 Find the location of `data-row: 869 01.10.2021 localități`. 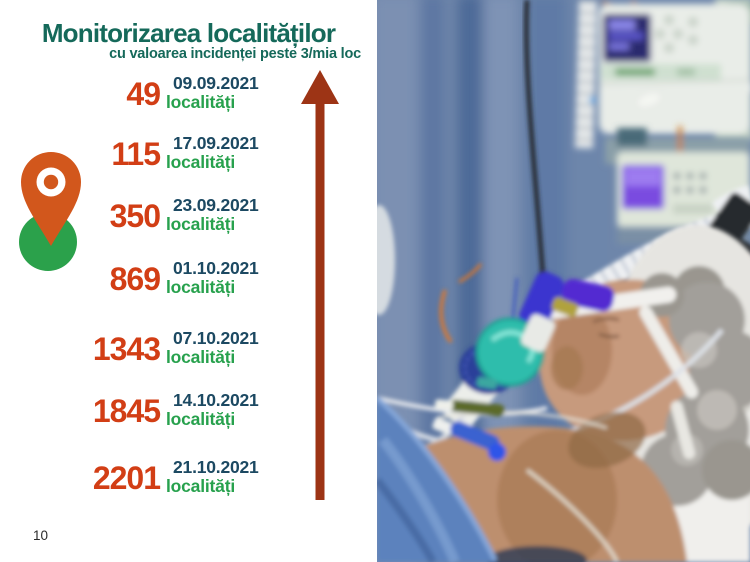

data-row: 869 01.10.2021 localități is located at coordinates (158, 278).